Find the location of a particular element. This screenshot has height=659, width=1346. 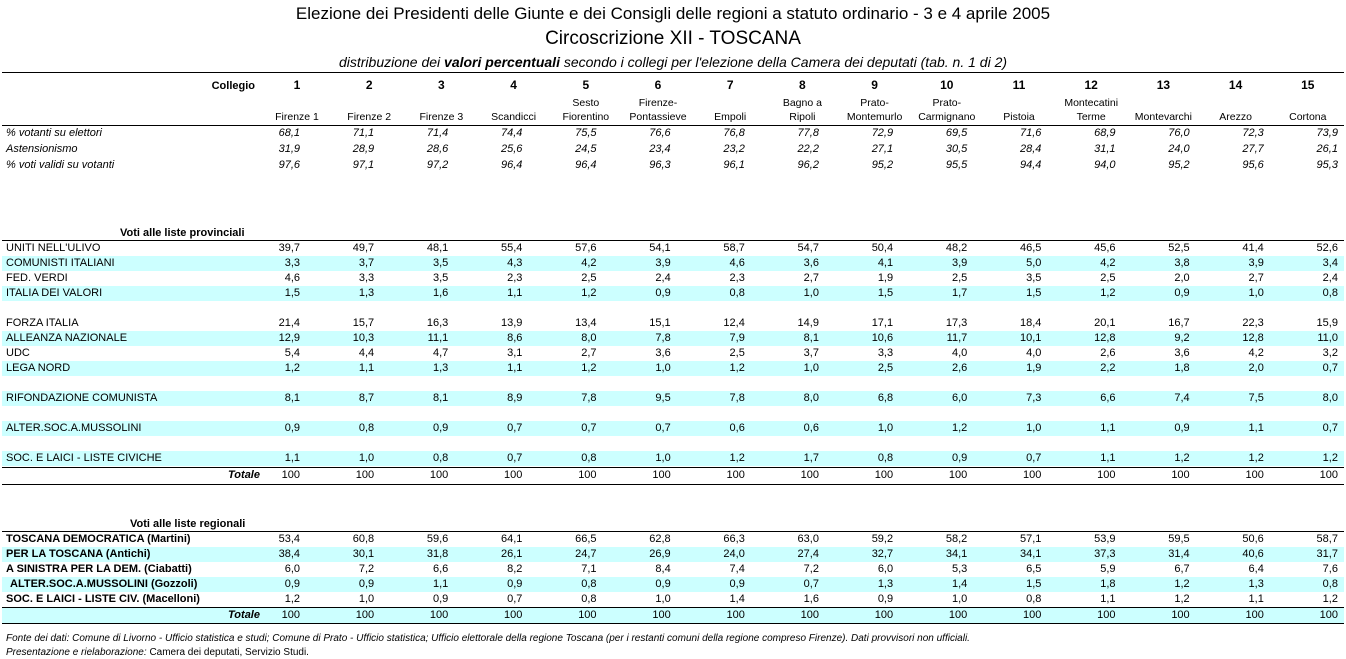

cell-value: 49,7 is located at coordinates (363, 248).